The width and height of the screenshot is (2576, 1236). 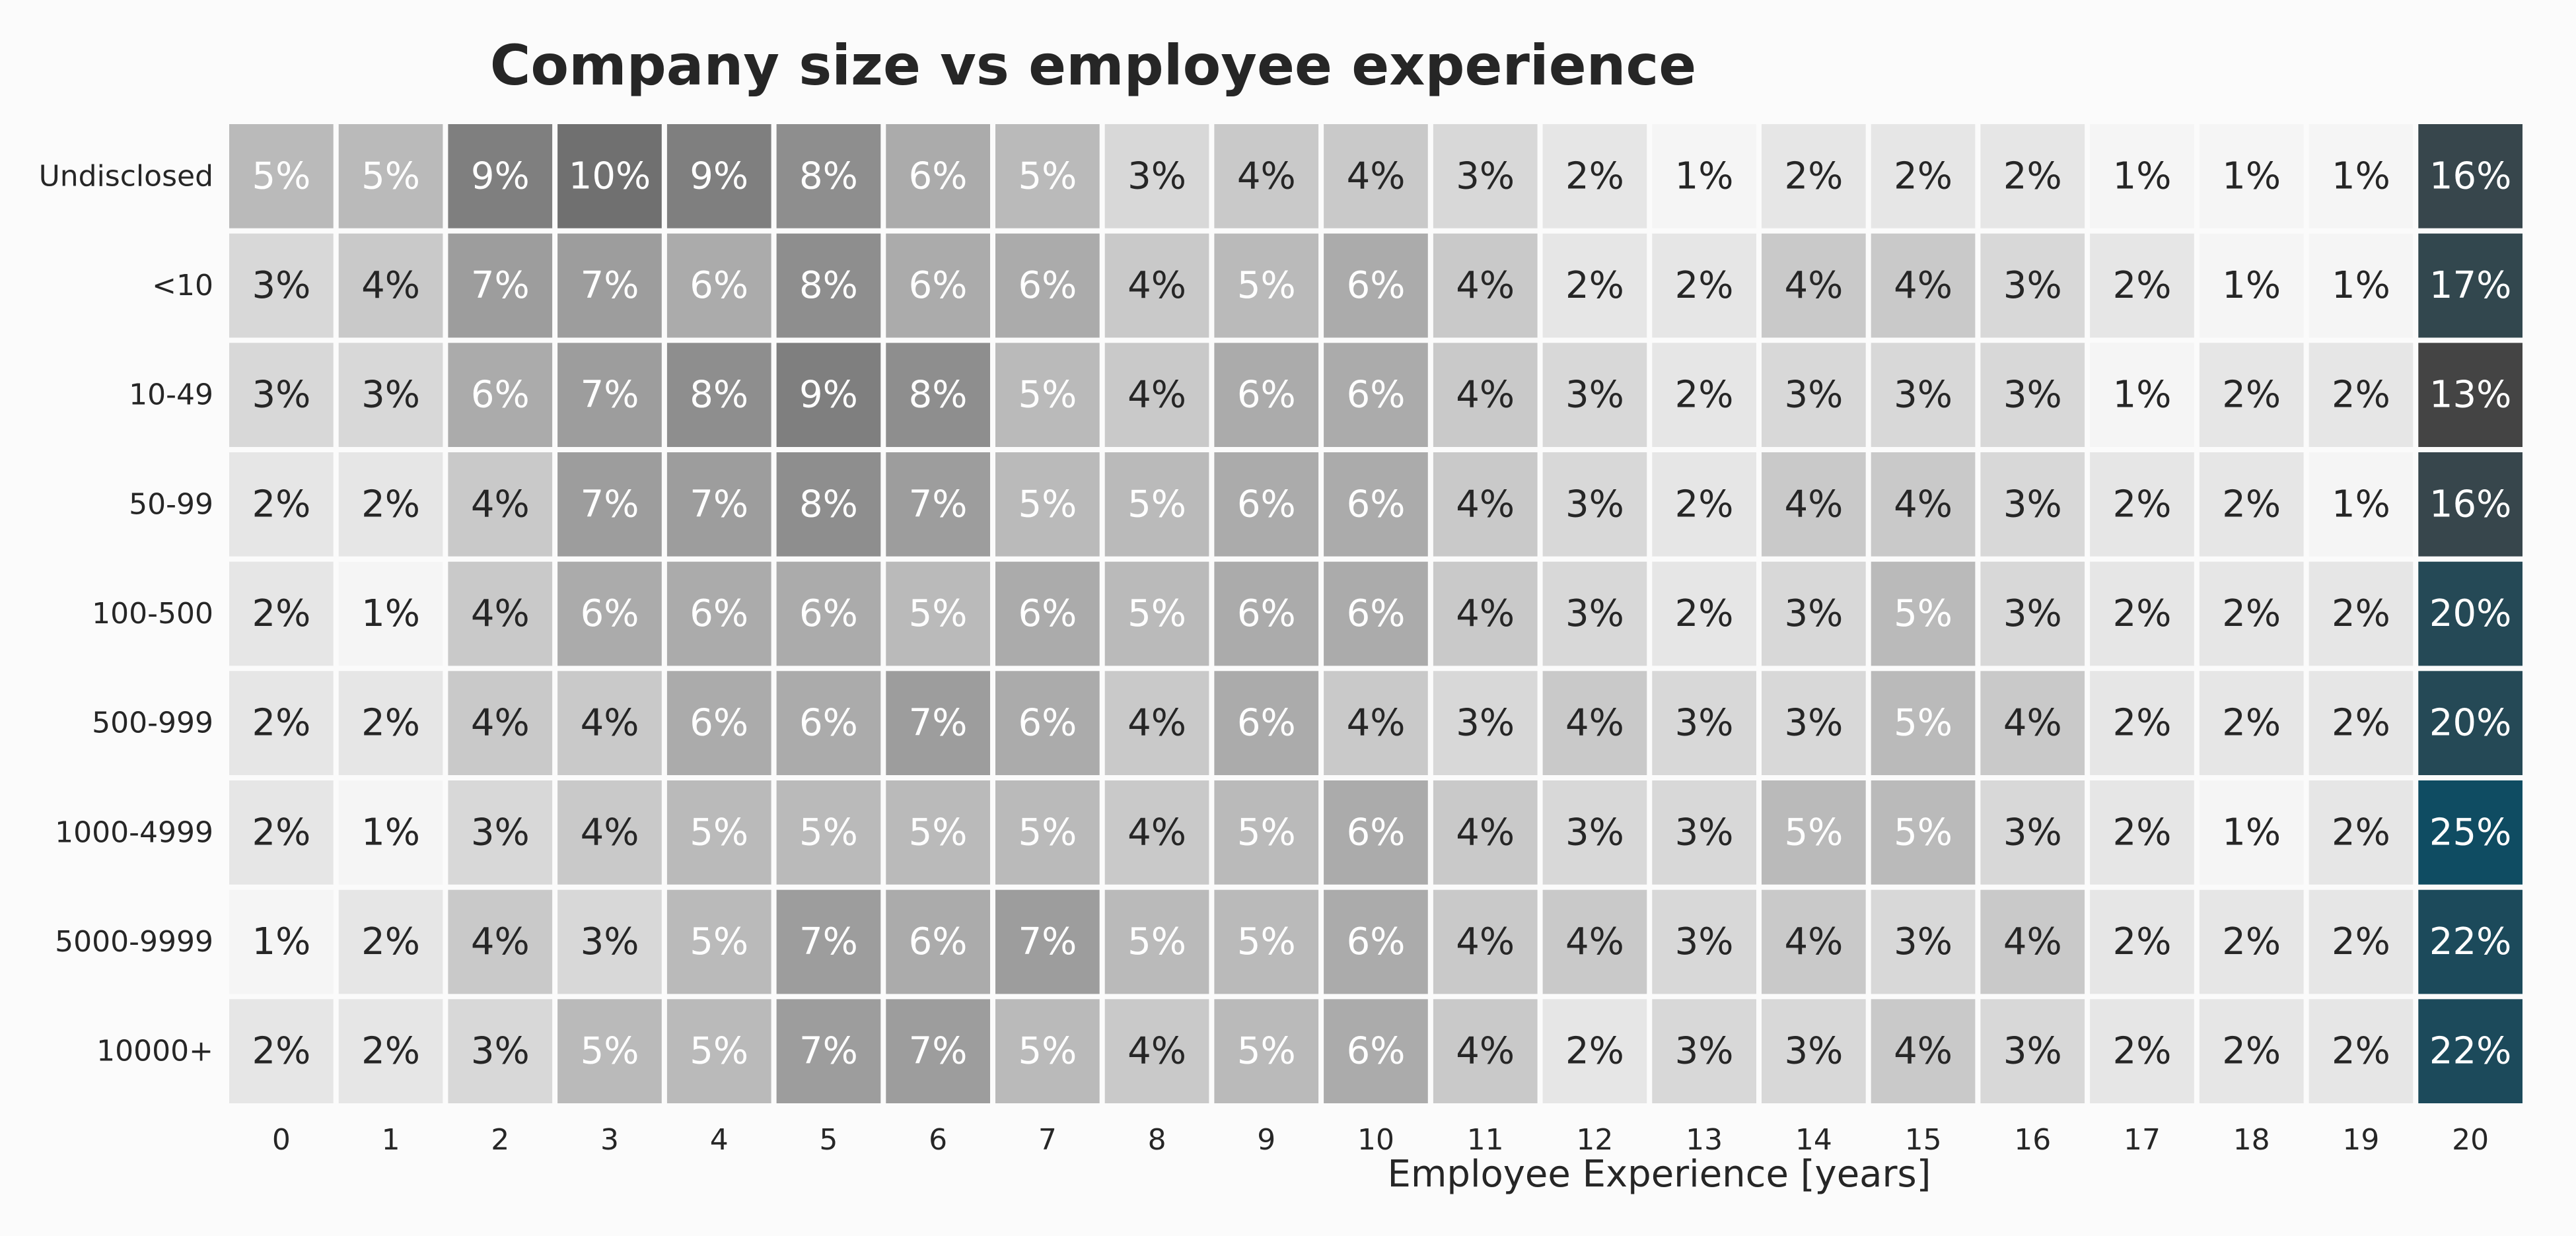 What do you see at coordinates (1047, 1140) in the screenshot?
I see `x-tick-label: 7` at bounding box center [1047, 1140].